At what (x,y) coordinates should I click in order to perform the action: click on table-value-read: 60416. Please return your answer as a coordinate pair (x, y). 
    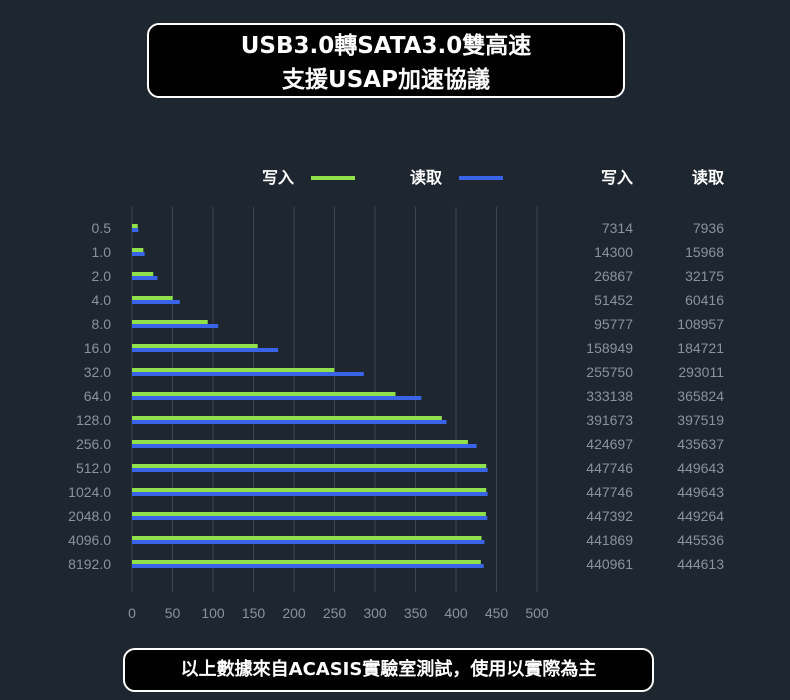
    Looking at the image, I should click on (704, 300).